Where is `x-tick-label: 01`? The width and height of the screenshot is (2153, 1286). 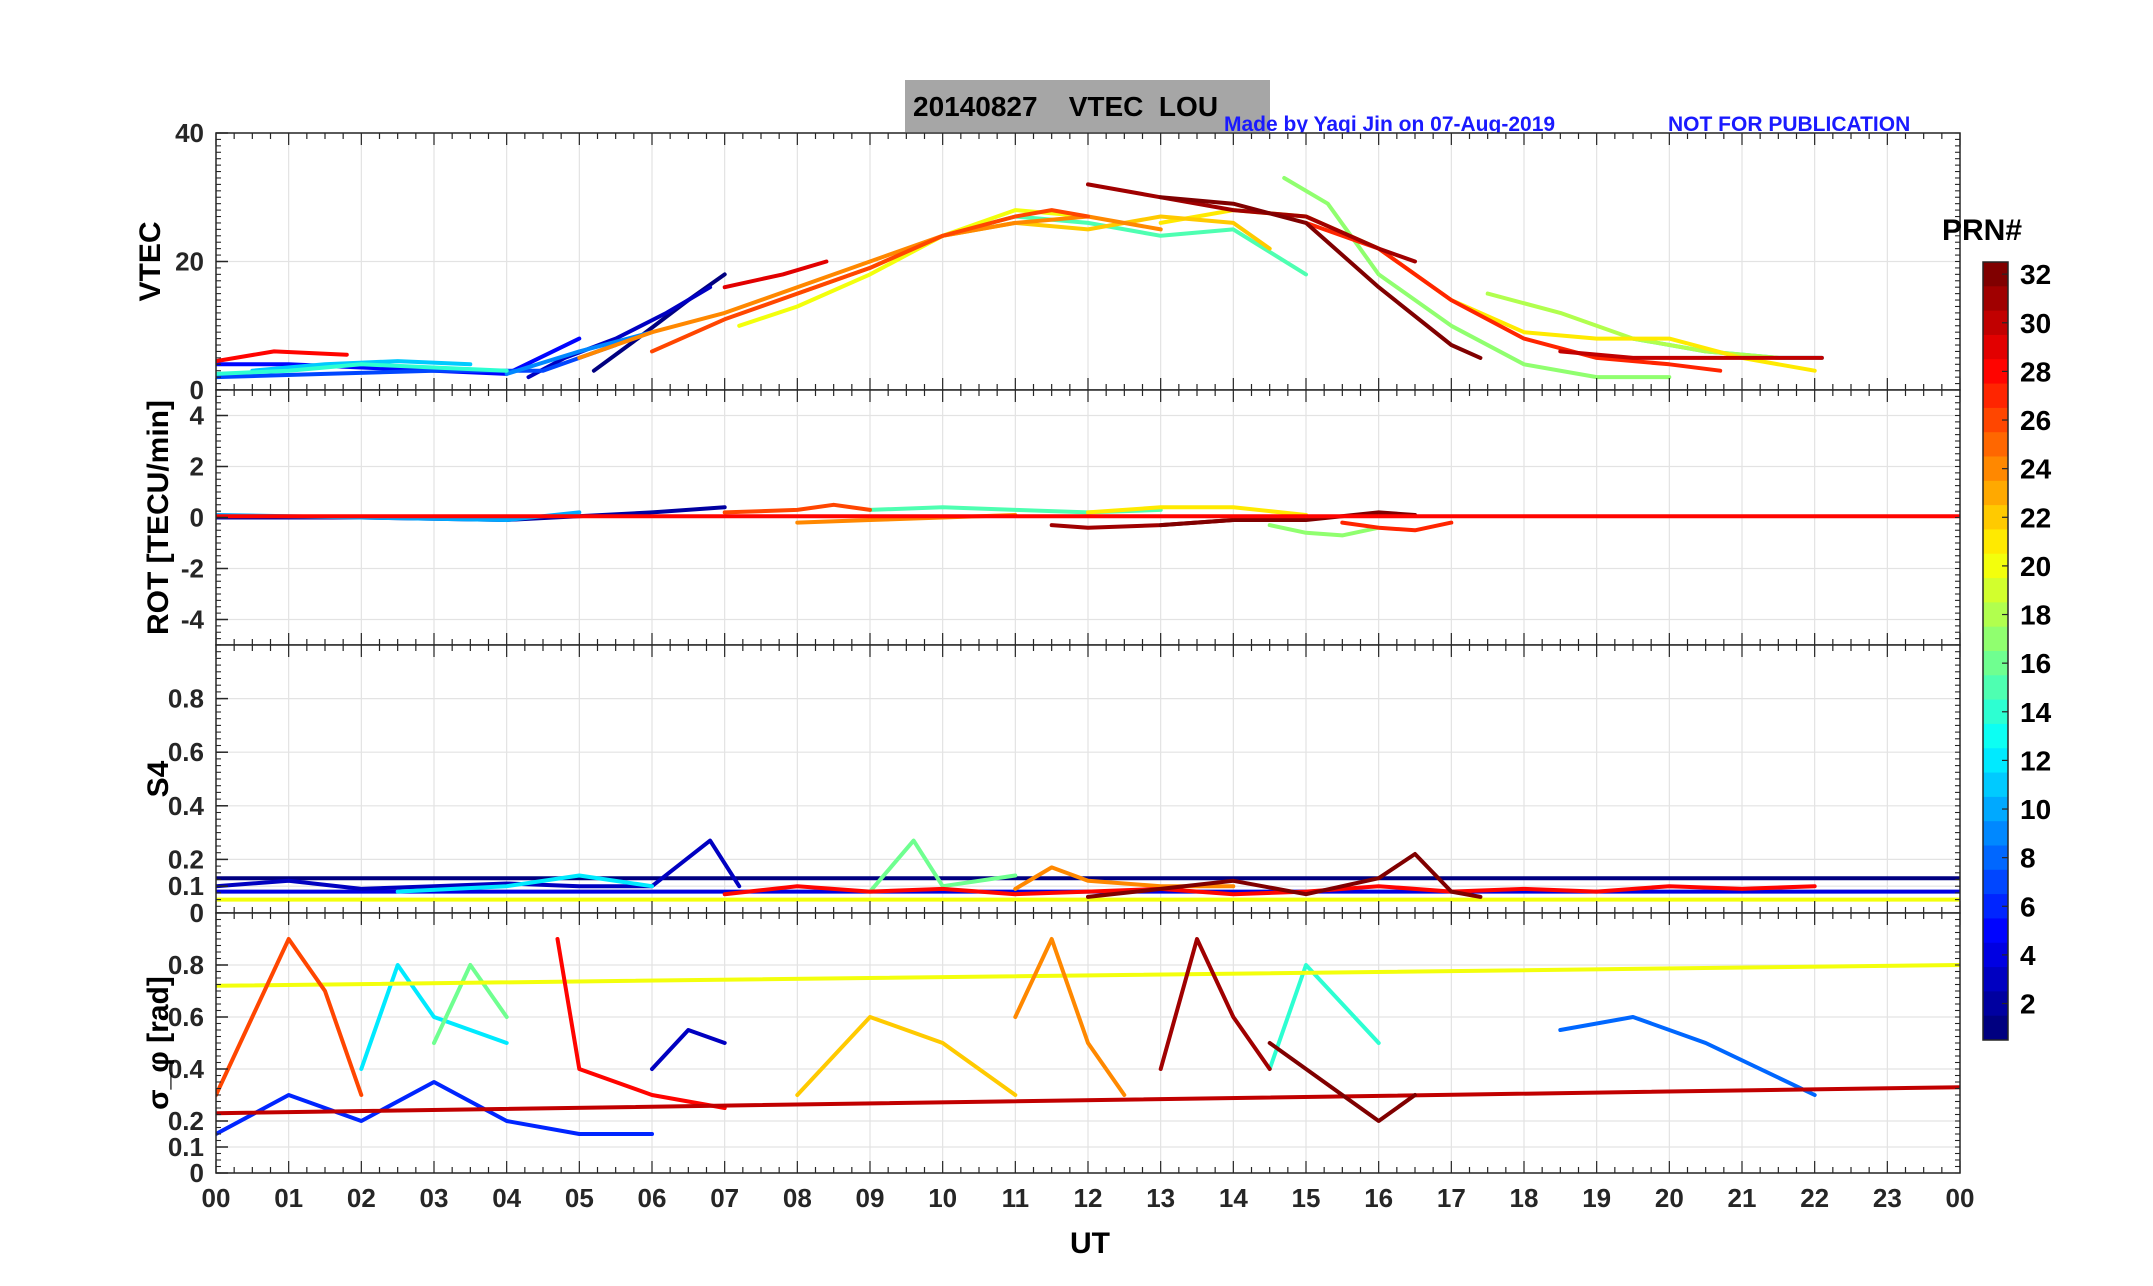
x-tick-label: 01 is located at coordinates (288, 1198).